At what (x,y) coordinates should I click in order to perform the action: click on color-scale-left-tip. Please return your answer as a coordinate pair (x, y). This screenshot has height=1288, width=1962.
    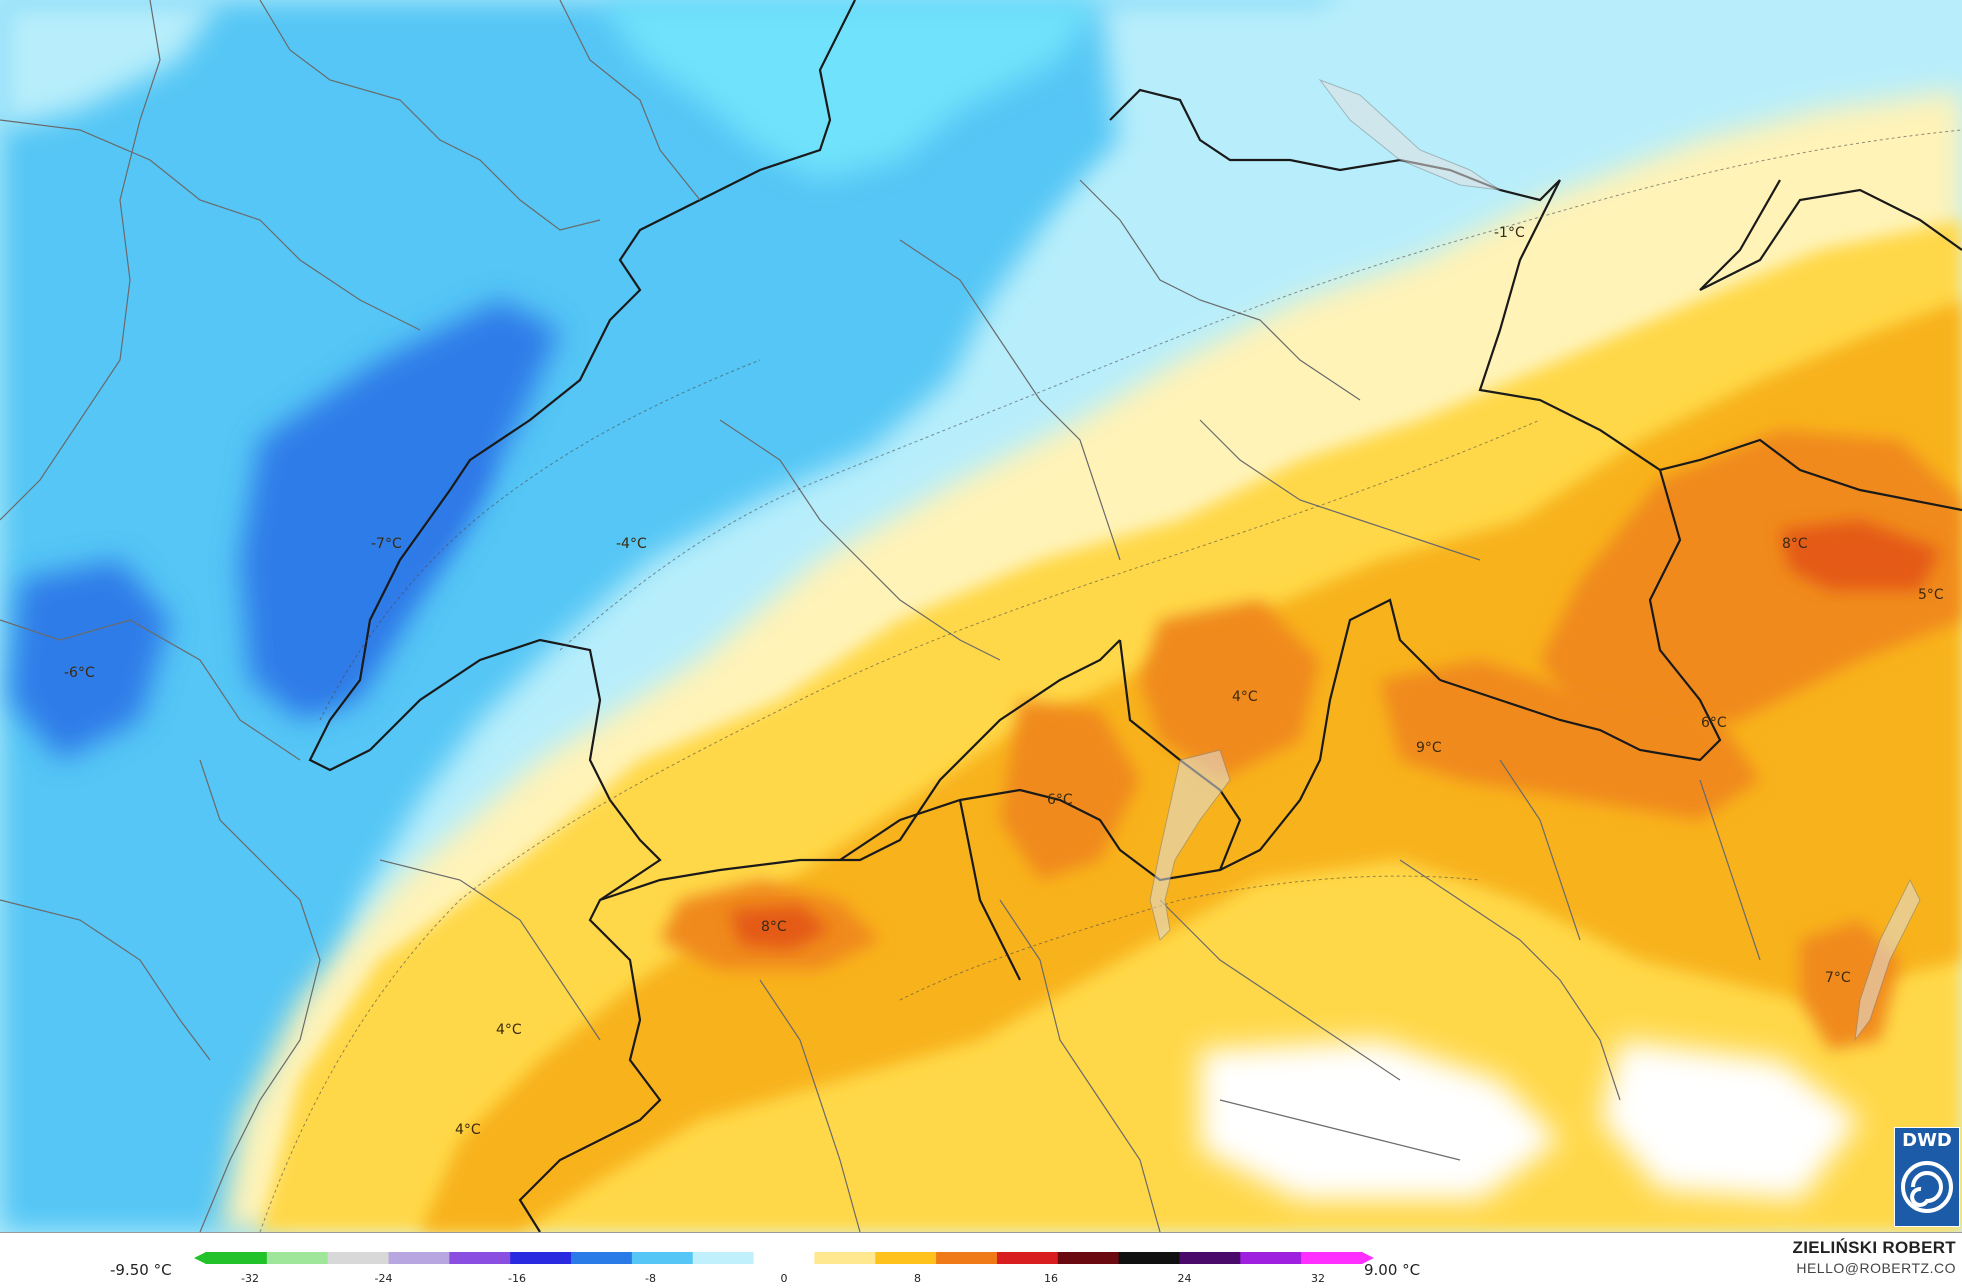
    Looking at the image, I should click on (200, 1258).